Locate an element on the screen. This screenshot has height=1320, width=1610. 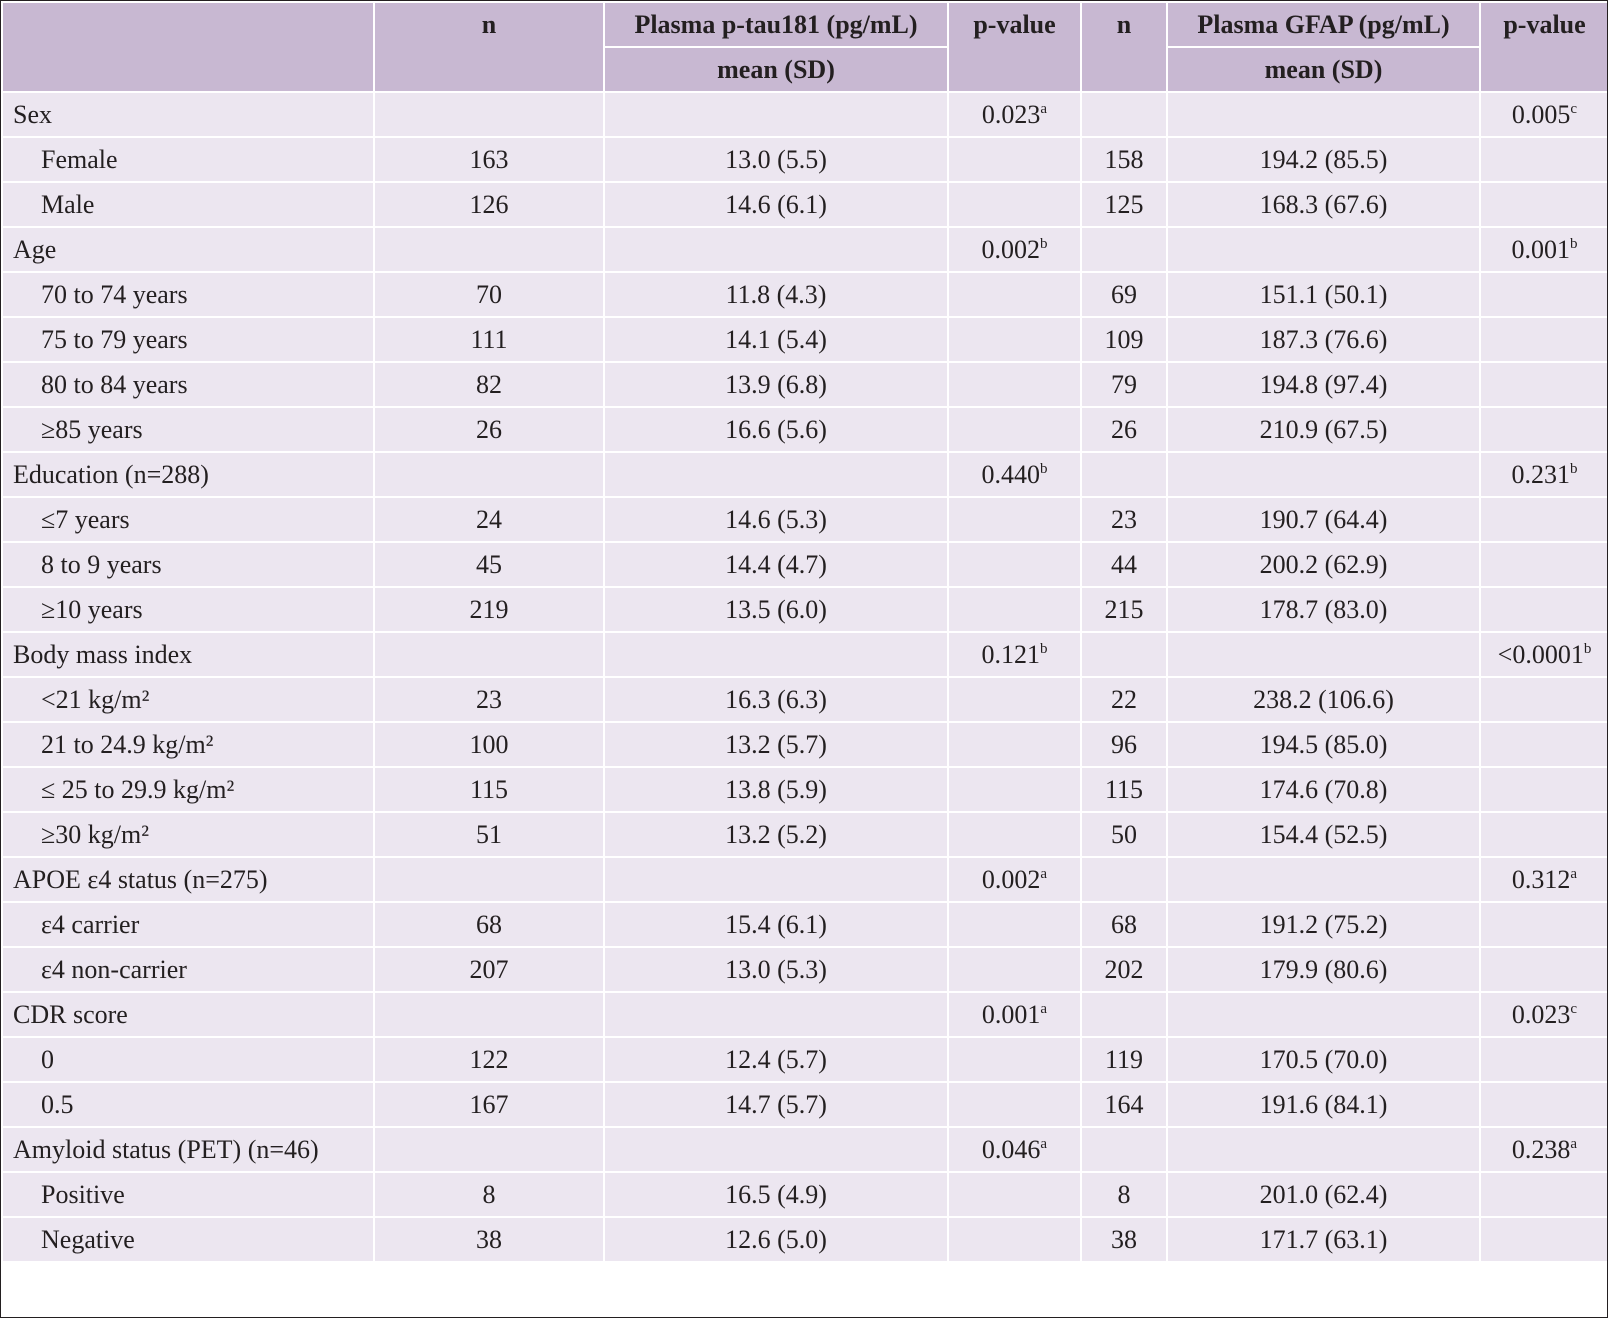
row-label-cell: ≥30 kg/m² is located at coordinates (188, 834).